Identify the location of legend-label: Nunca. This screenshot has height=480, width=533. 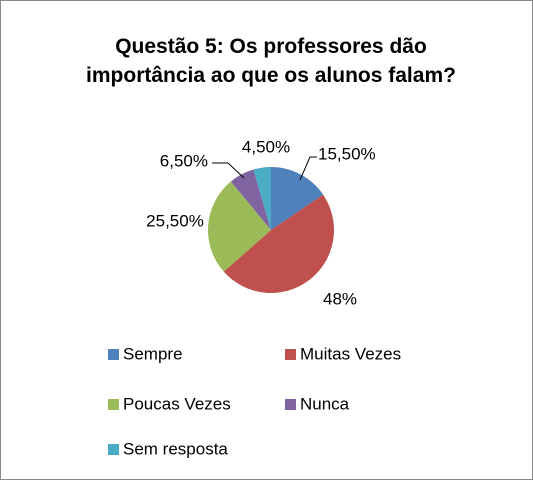
(325, 403).